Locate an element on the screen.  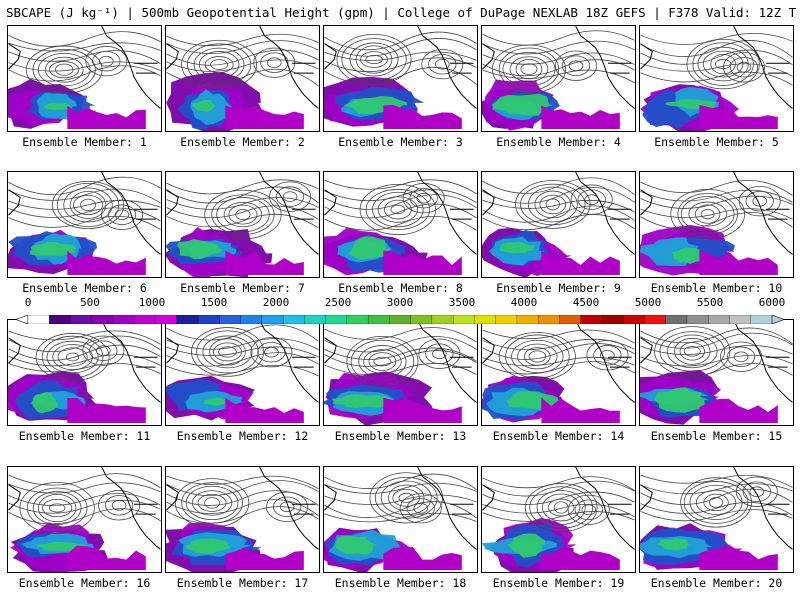
ensemble-member-label: Ensemble Member: 15 is located at coordinates (716, 436).